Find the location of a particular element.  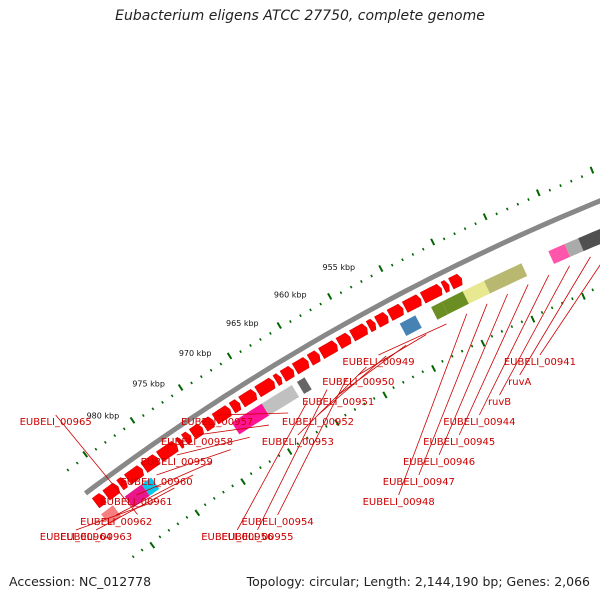

gene-label: EUBELI_00959 is located at coordinates (177, 462).